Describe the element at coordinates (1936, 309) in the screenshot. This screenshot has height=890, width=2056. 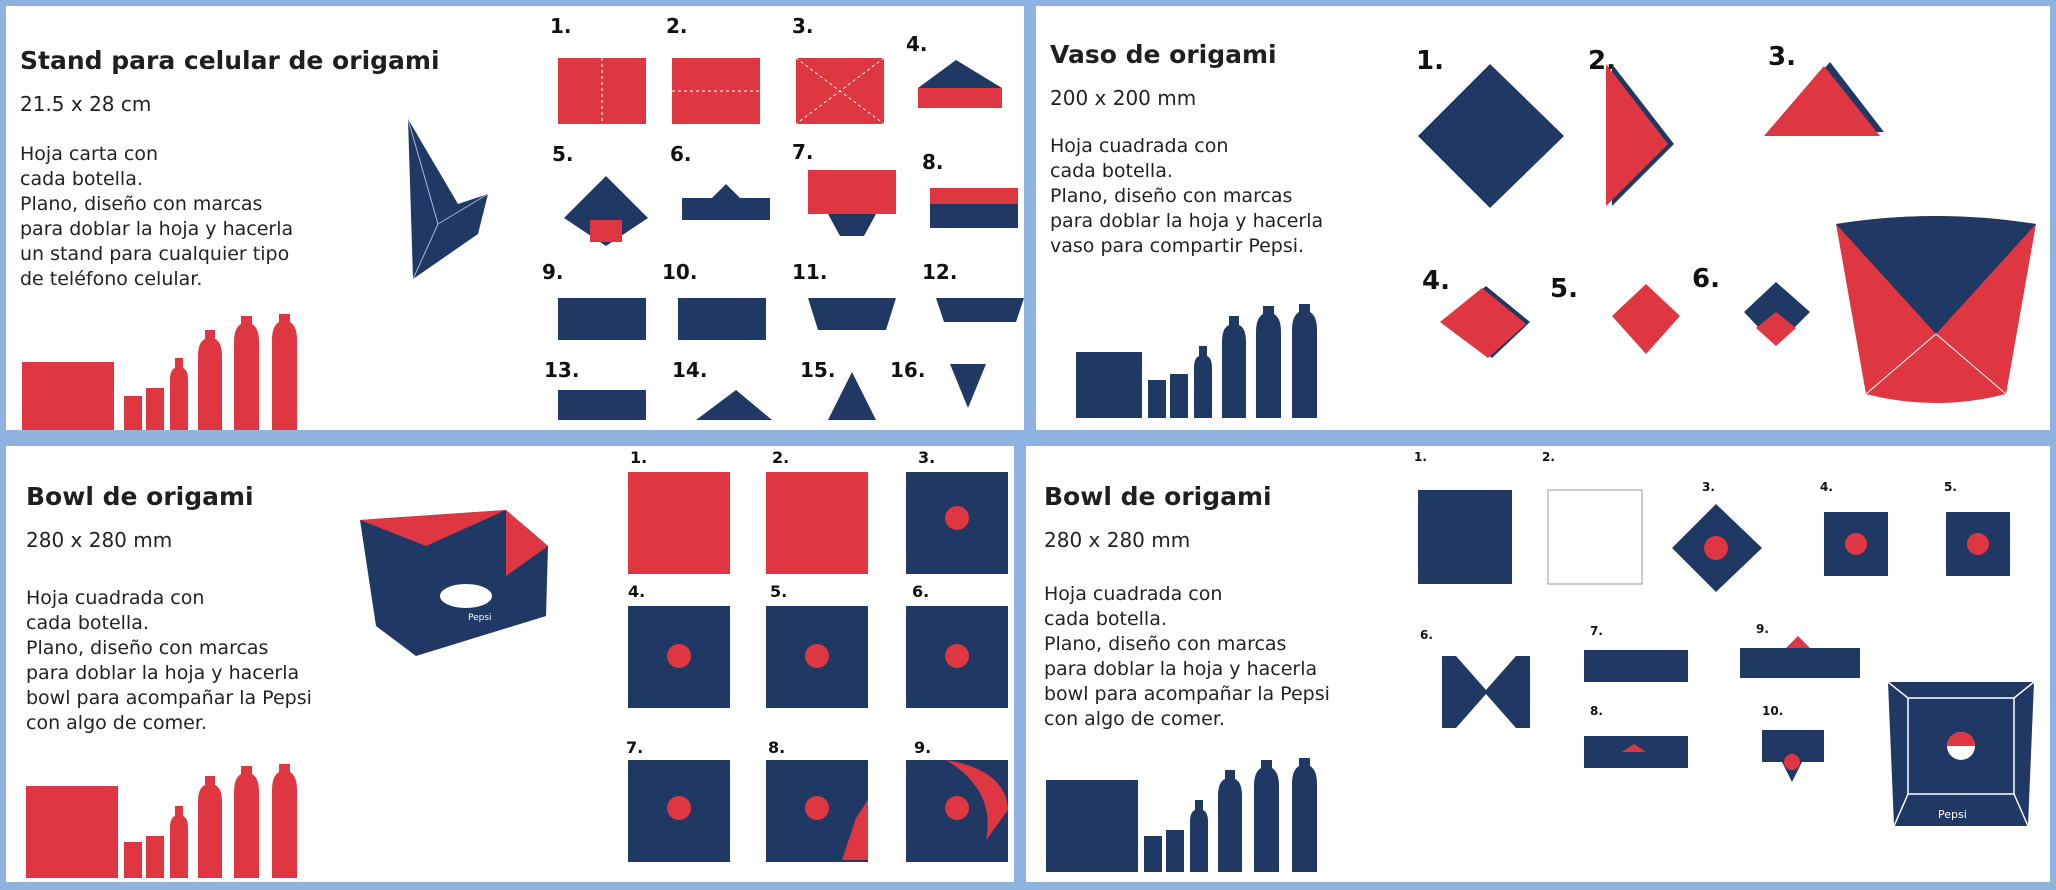
I see `cup-illustration` at that location.